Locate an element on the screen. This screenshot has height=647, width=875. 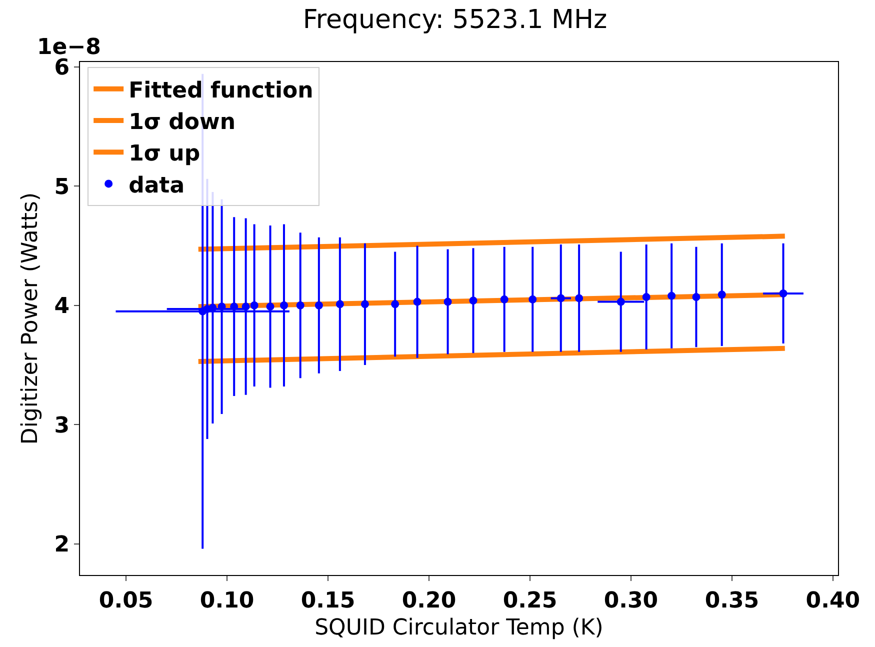
legend-label: Fitted function is located at coordinates (221, 91).